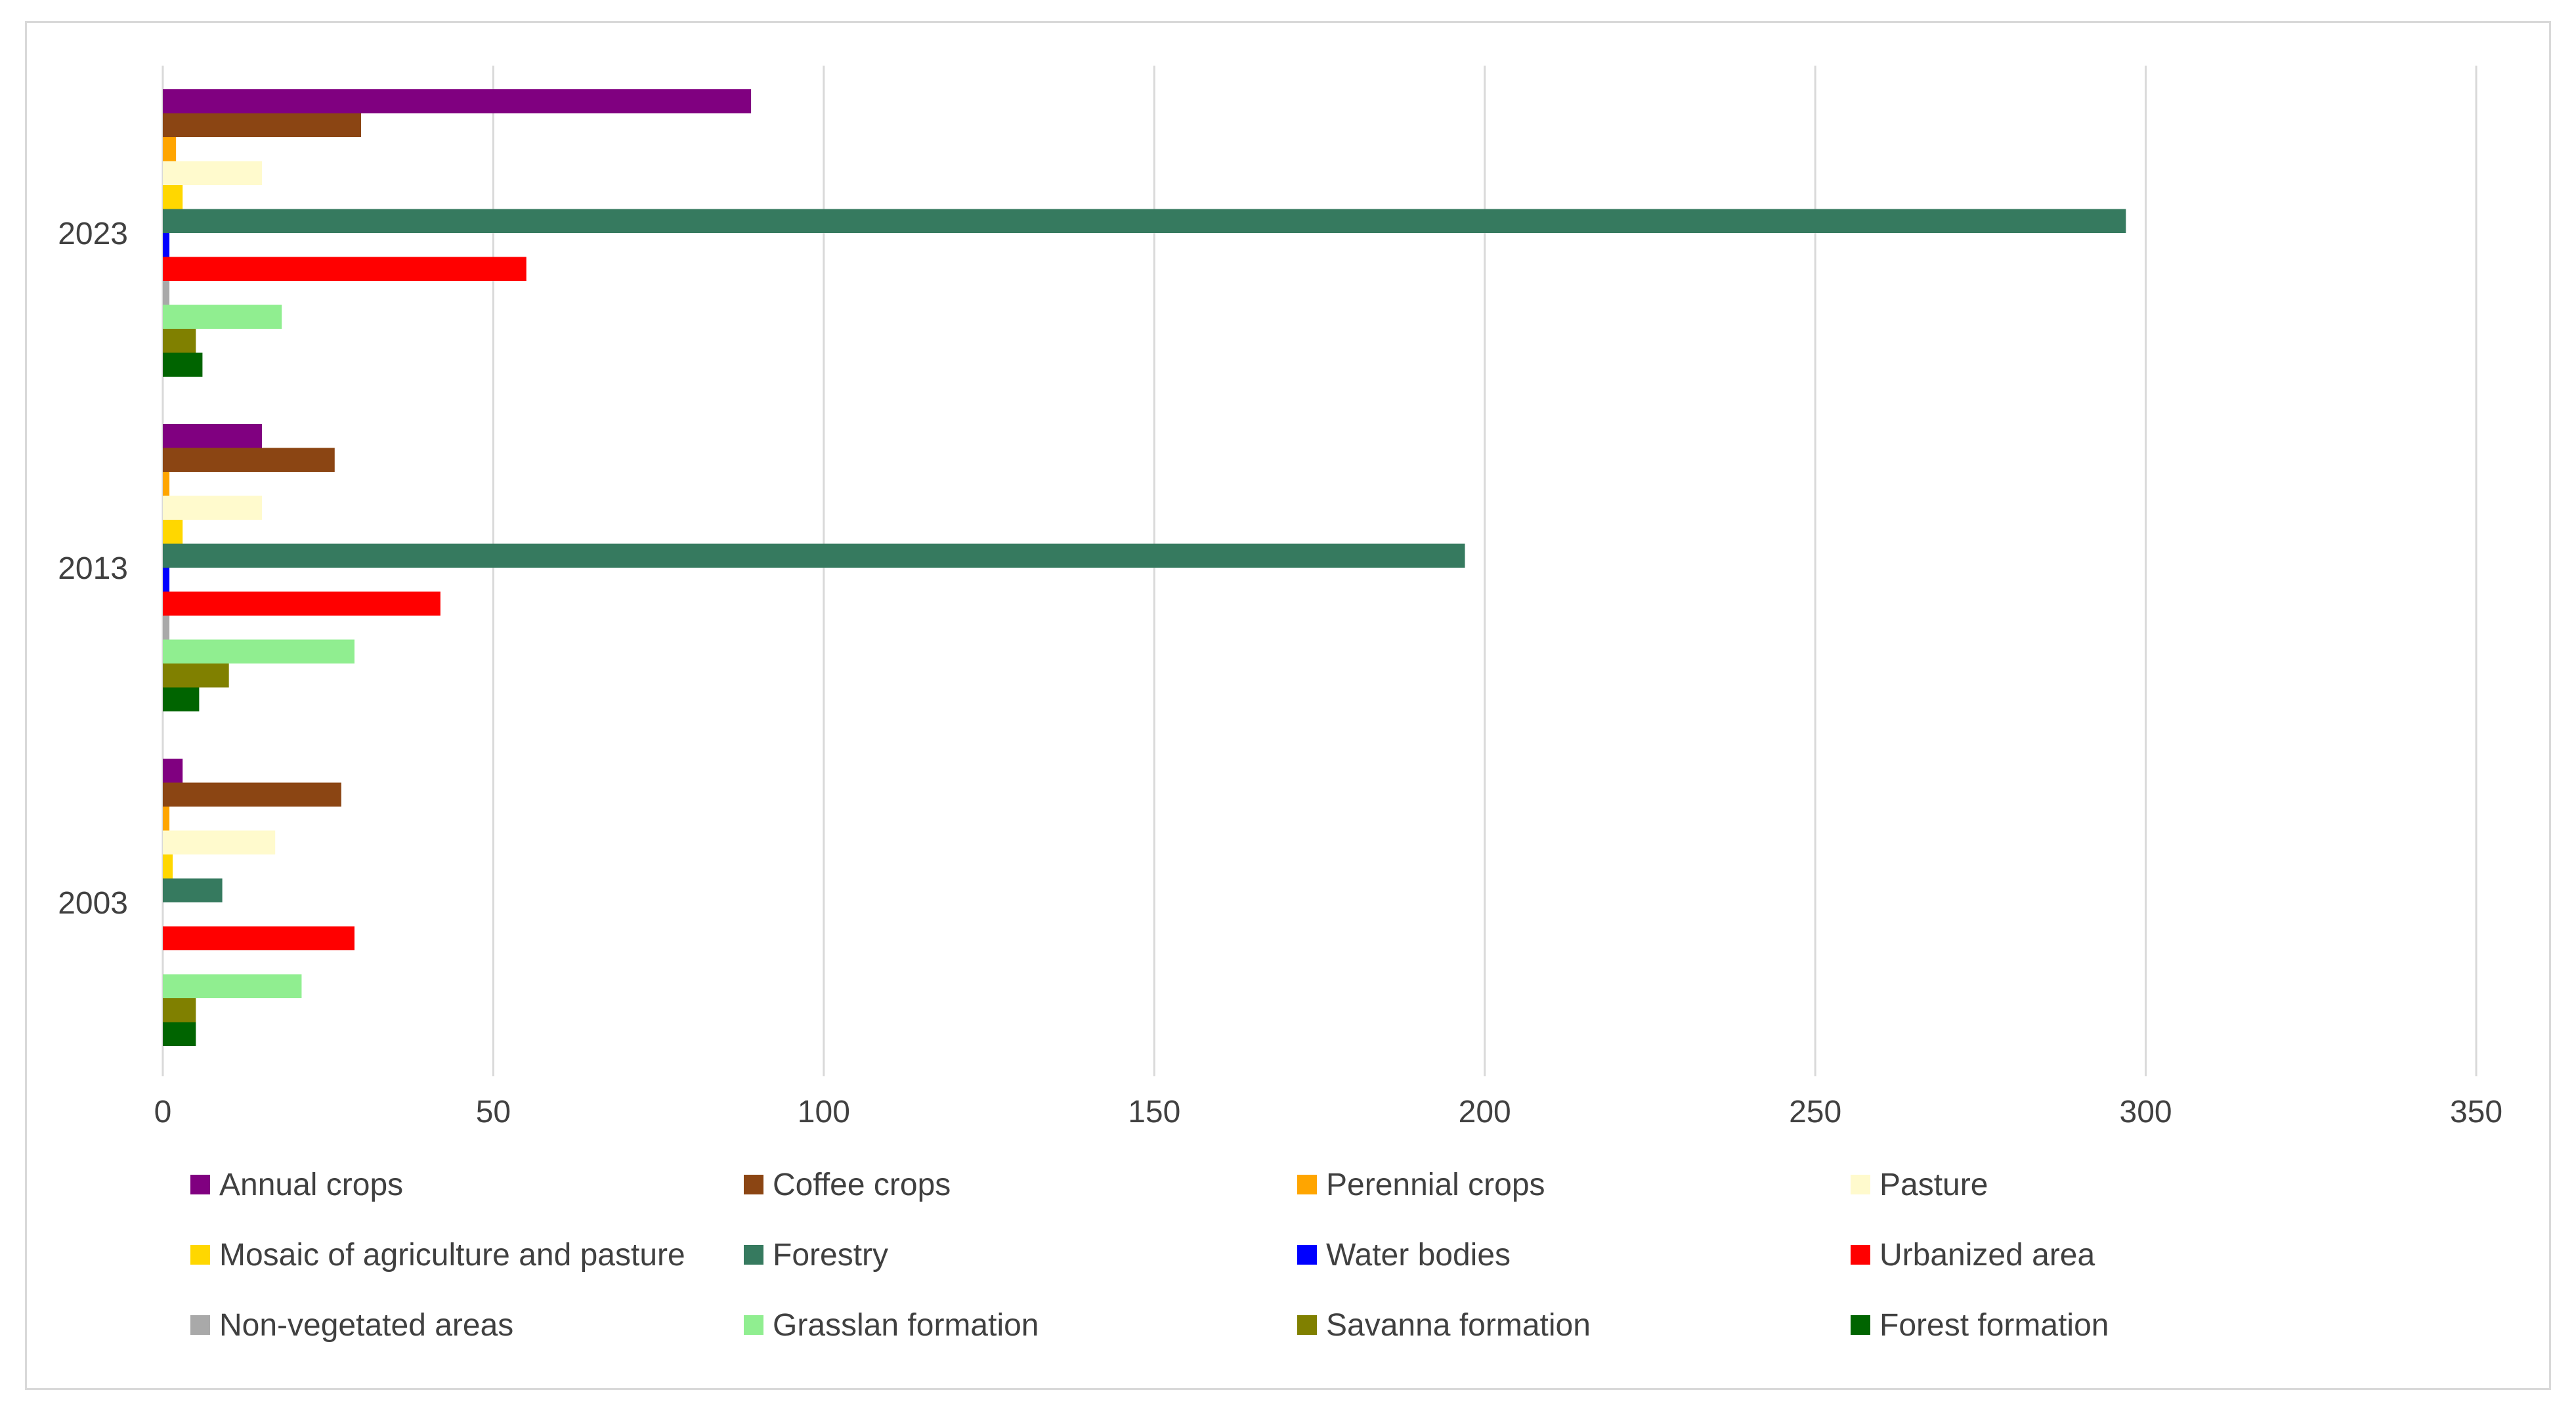  Describe the element at coordinates (222, 317) in the screenshot. I see `bar-grasslan-formation-2023` at that location.